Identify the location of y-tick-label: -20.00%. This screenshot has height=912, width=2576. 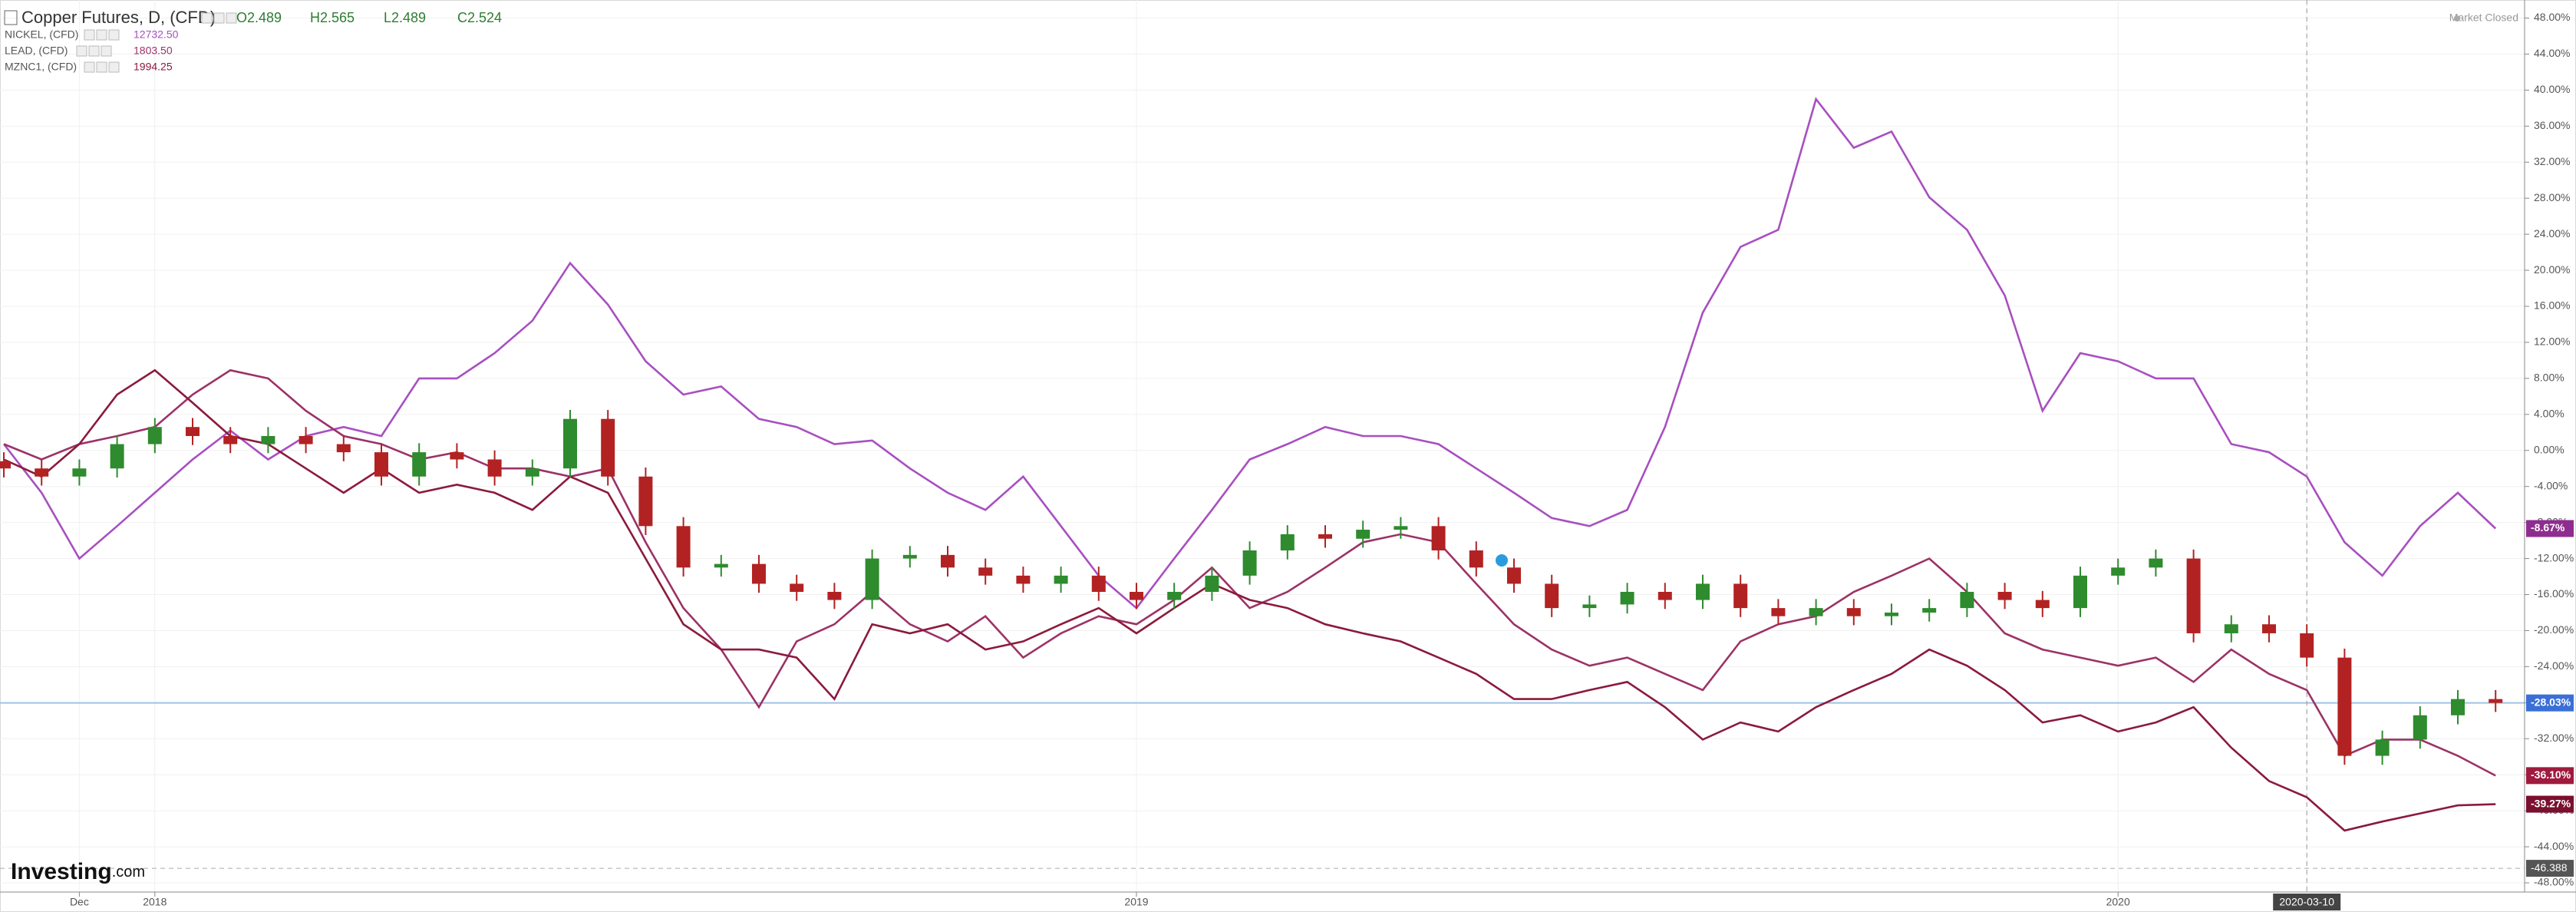
(2554, 629).